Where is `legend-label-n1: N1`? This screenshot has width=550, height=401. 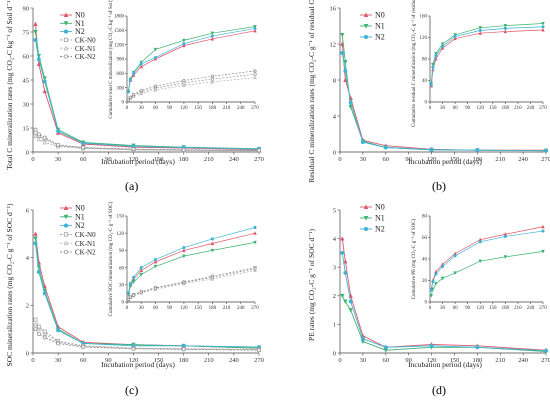 legend-label-n1: N1 is located at coordinates (380, 26).